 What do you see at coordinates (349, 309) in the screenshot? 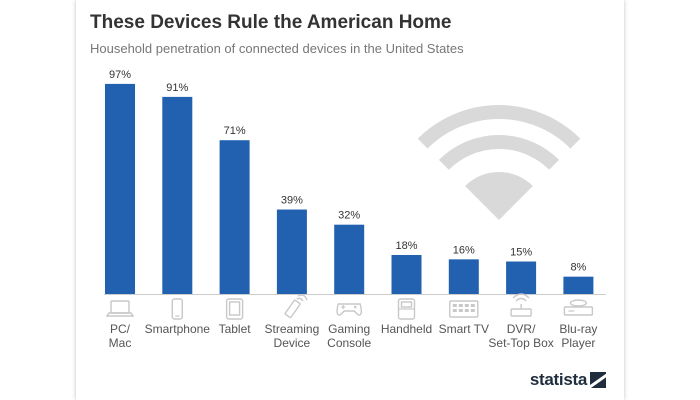
I see `gamepad-icon` at bounding box center [349, 309].